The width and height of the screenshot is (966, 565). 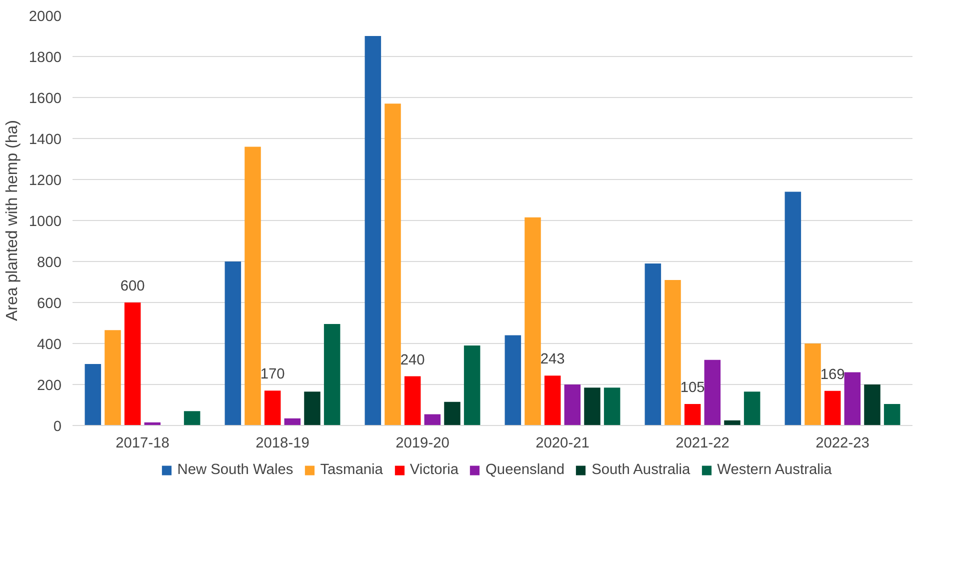 What do you see at coordinates (434, 470) in the screenshot?
I see `legend-label: Victoria` at bounding box center [434, 470].